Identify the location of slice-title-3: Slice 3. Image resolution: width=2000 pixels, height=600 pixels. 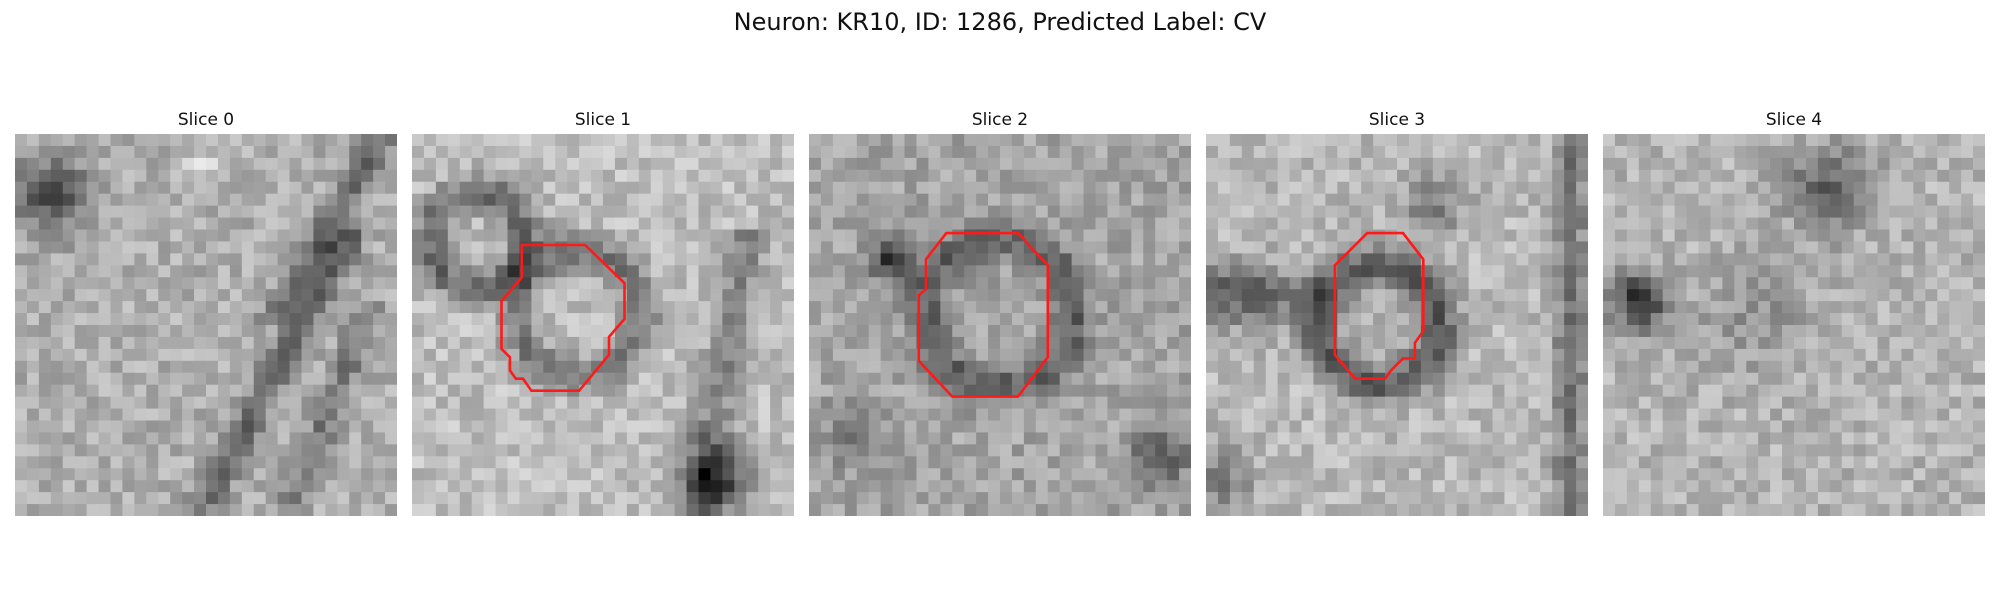
(1397, 120).